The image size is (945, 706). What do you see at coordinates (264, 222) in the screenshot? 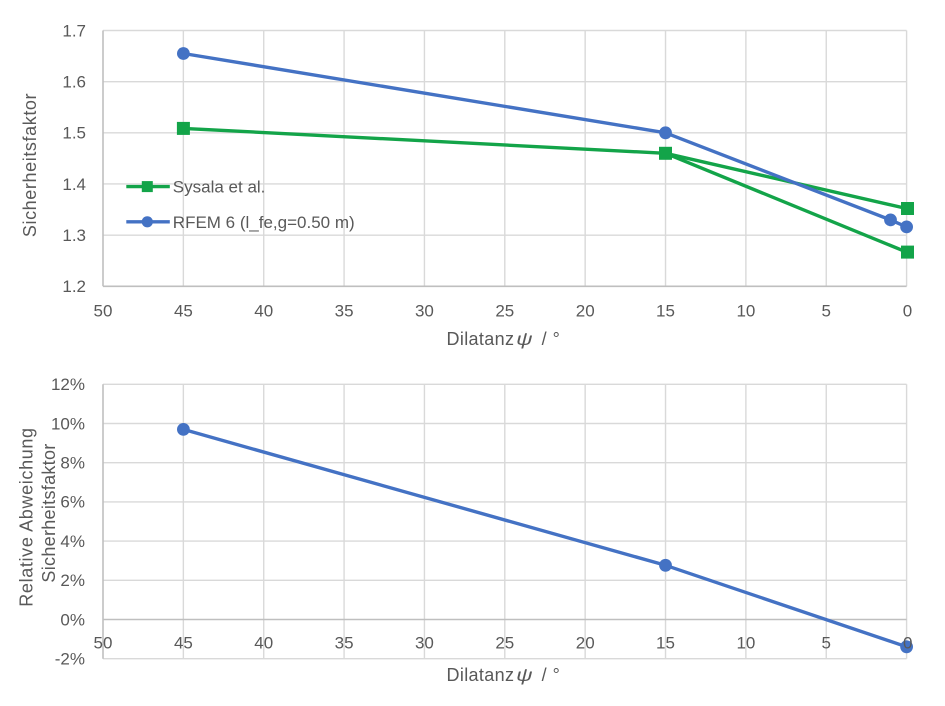
I see `svg-text: RFEM 6 (l_fe,g=0.50 m)` at bounding box center [264, 222].